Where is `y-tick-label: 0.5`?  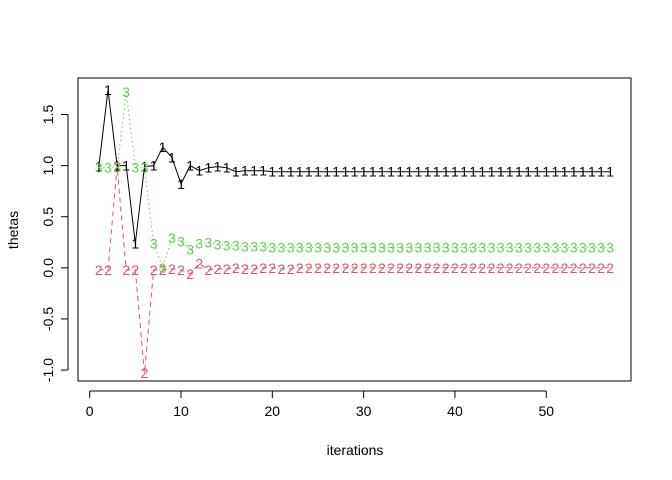
y-tick-label: 0.5 is located at coordinates (48, 217).